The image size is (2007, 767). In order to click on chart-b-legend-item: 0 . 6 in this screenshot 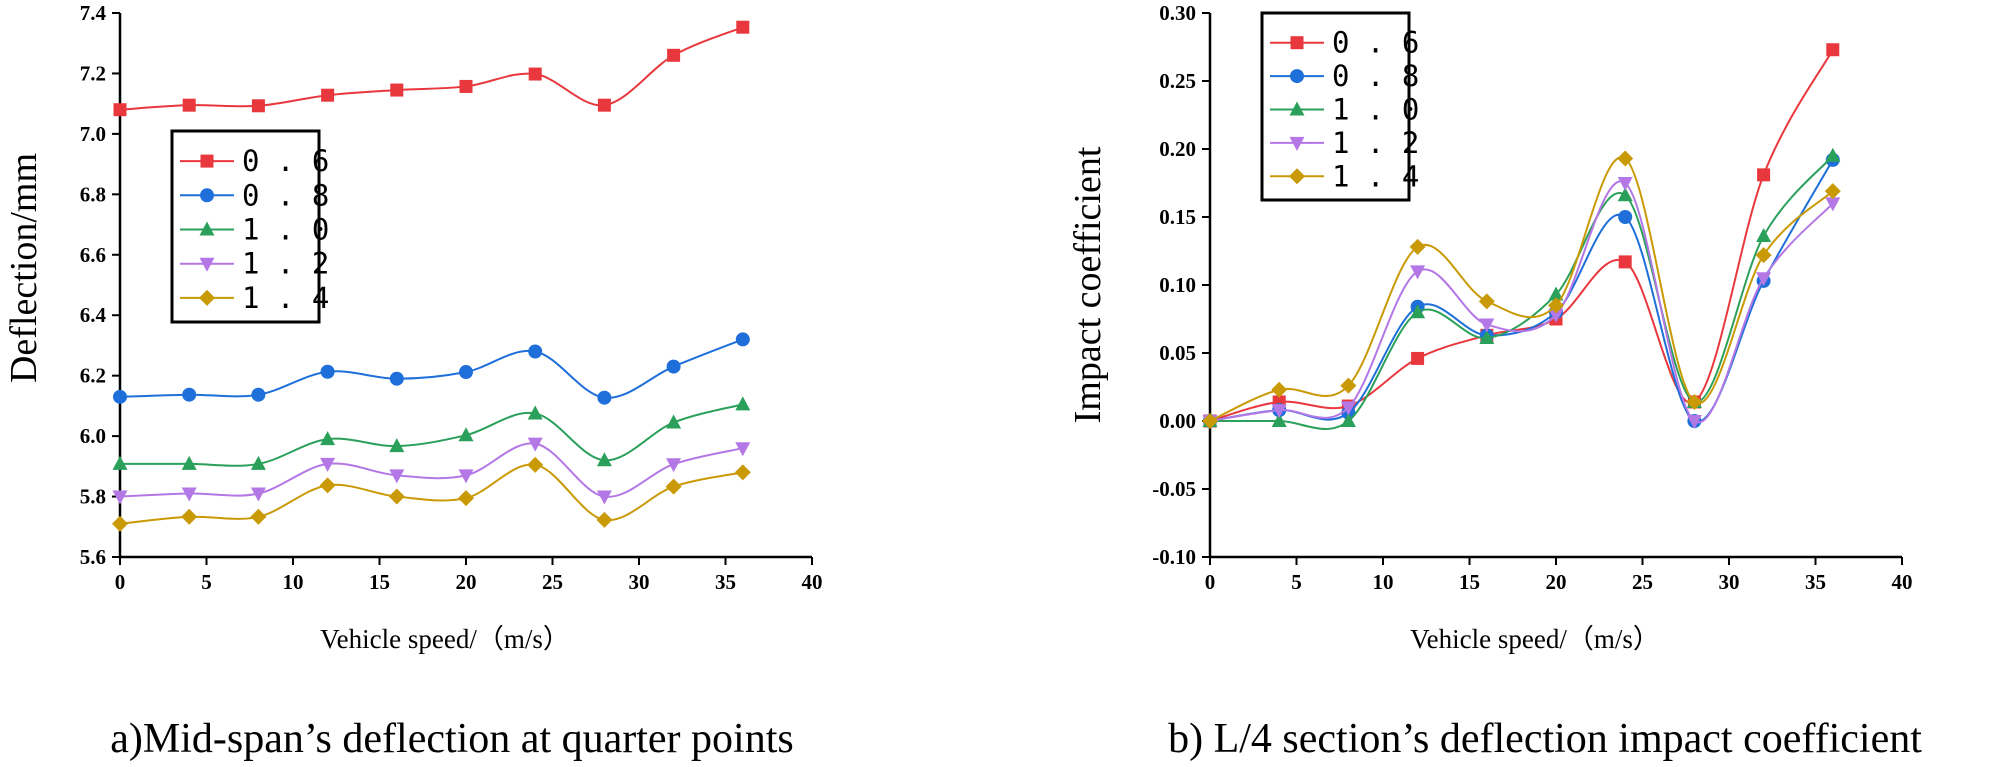, I will do `click(1344, 43)`.